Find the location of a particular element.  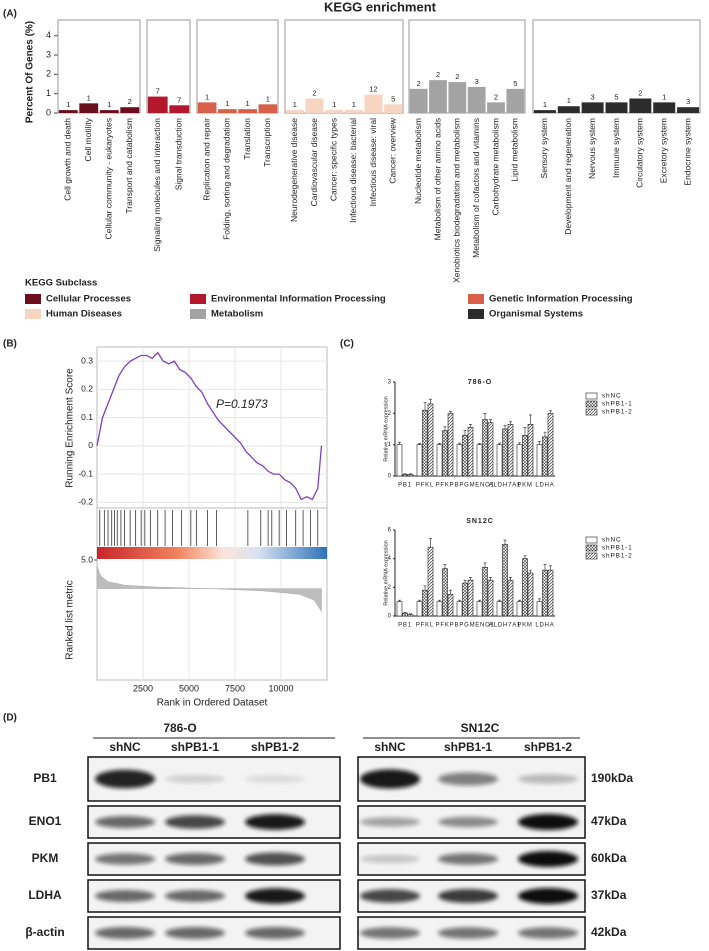

x-tick-label: LDHA is located at coordinates (544, 626).